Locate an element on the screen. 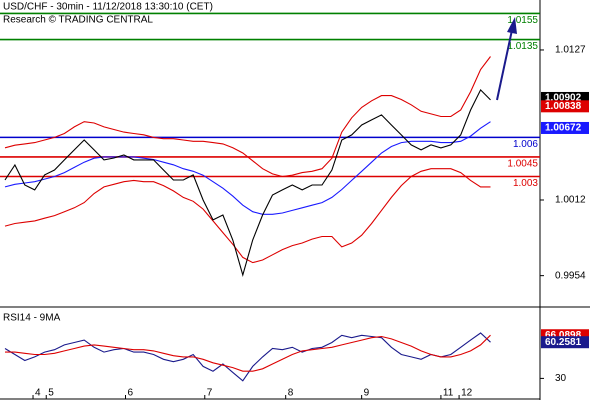 Image resolution: width=590 pixels, height=400 pixels. level-label: 1.0045 is located at coordinates (522, 164).